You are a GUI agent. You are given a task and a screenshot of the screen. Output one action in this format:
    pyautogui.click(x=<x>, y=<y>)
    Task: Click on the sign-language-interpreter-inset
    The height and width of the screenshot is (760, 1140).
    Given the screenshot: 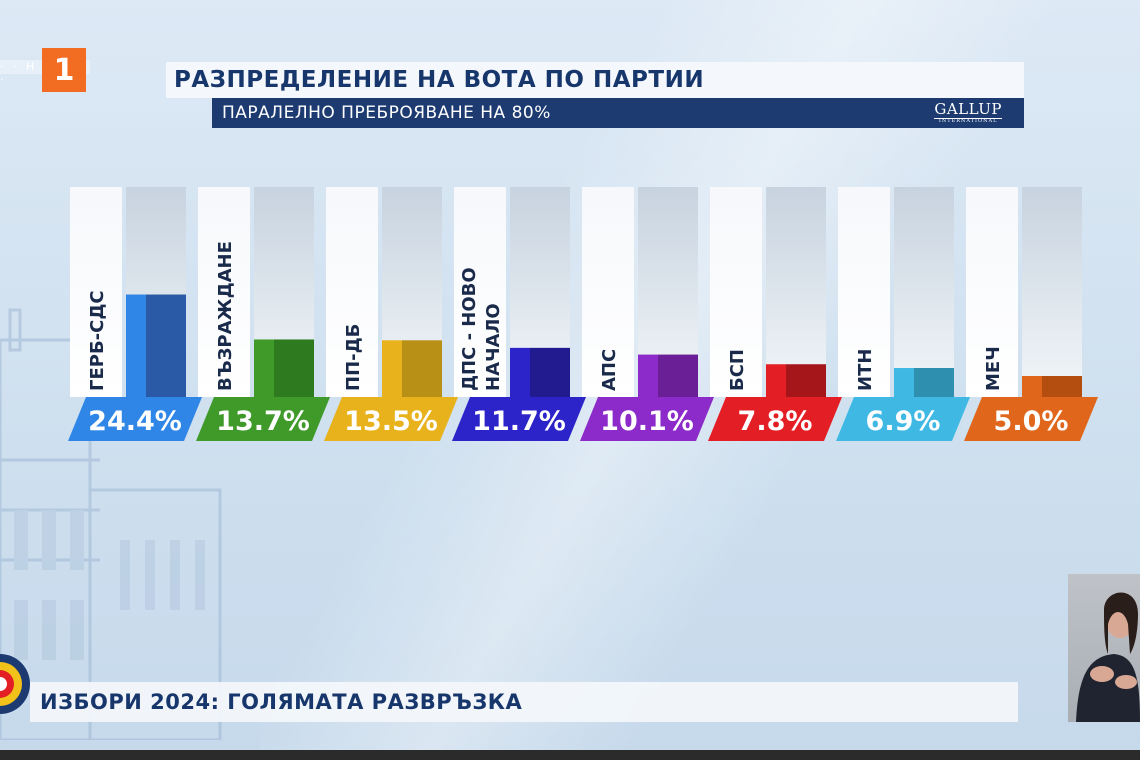 What is the action you would take?
    pyautogui.click(x=1104, y=648)
    